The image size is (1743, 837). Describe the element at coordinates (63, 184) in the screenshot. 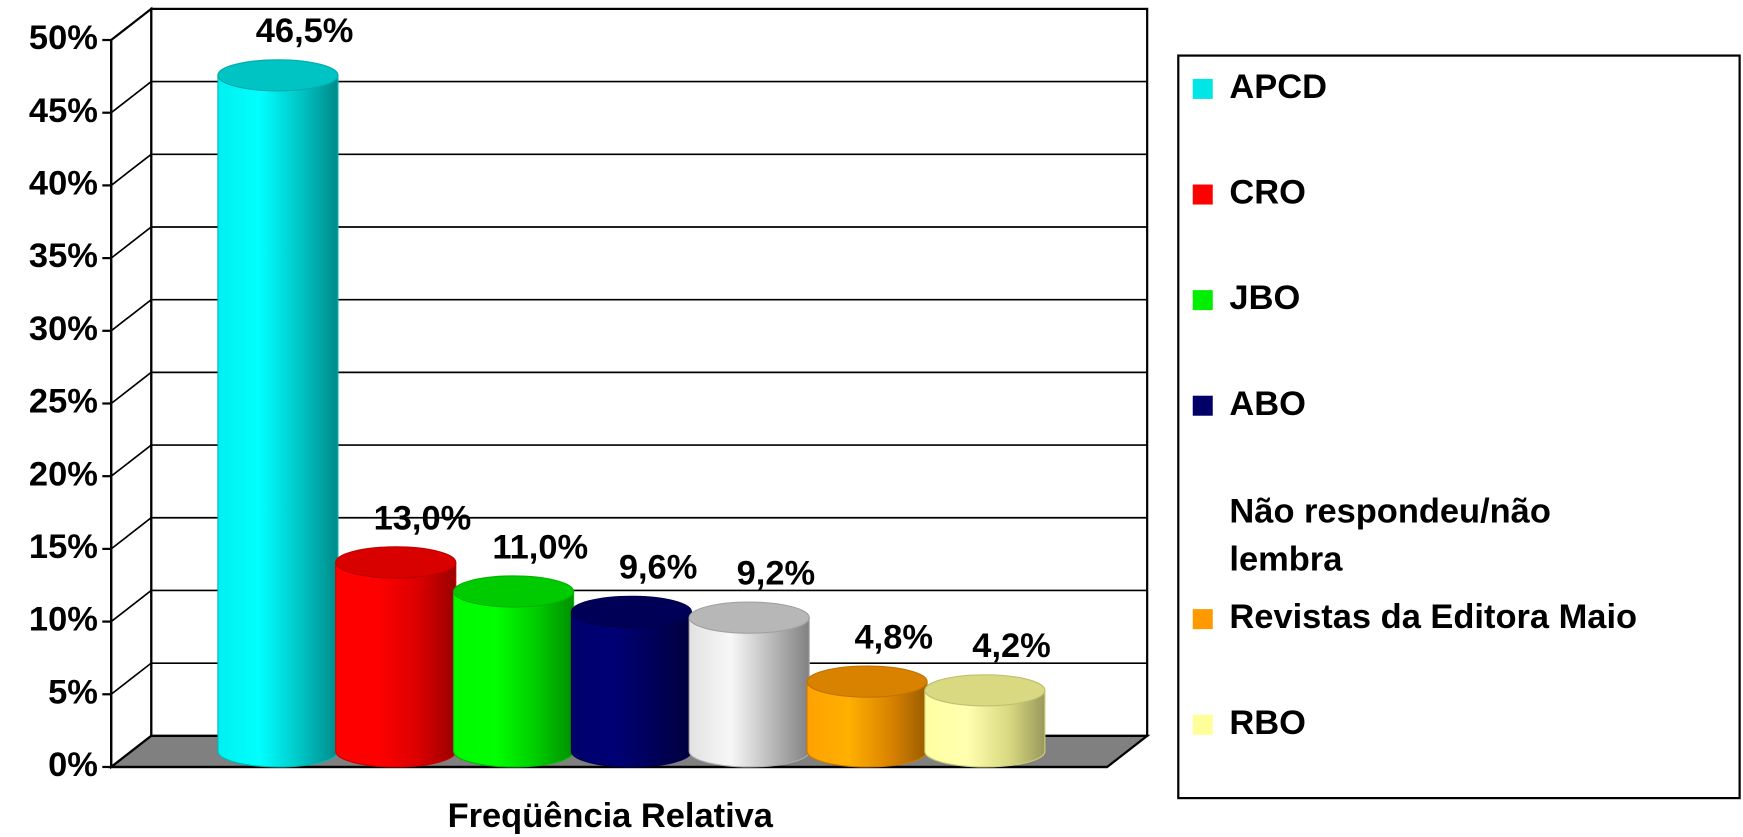

I see `y-tick-label: 40%` at that location.